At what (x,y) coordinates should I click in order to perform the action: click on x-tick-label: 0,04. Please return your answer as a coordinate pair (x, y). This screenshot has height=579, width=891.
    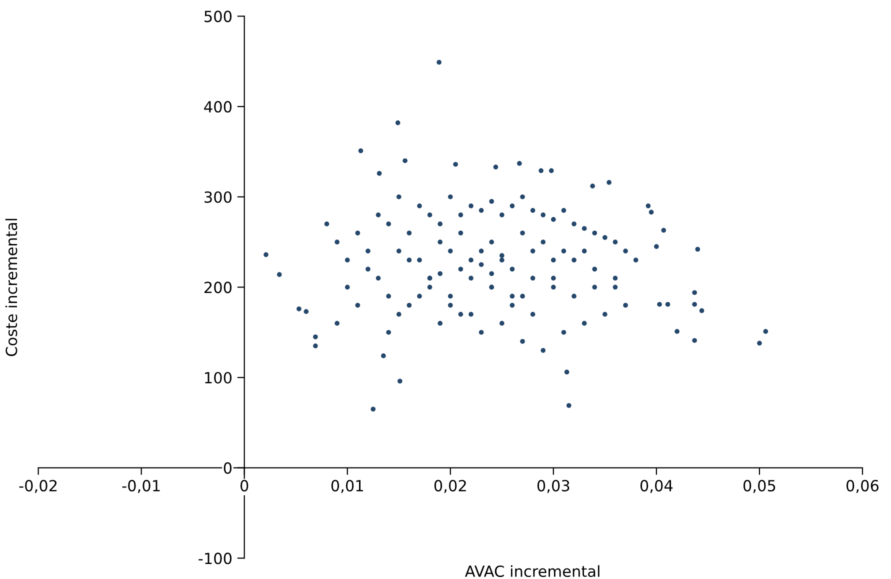
    Looking at the image, I should click on (656, 487).